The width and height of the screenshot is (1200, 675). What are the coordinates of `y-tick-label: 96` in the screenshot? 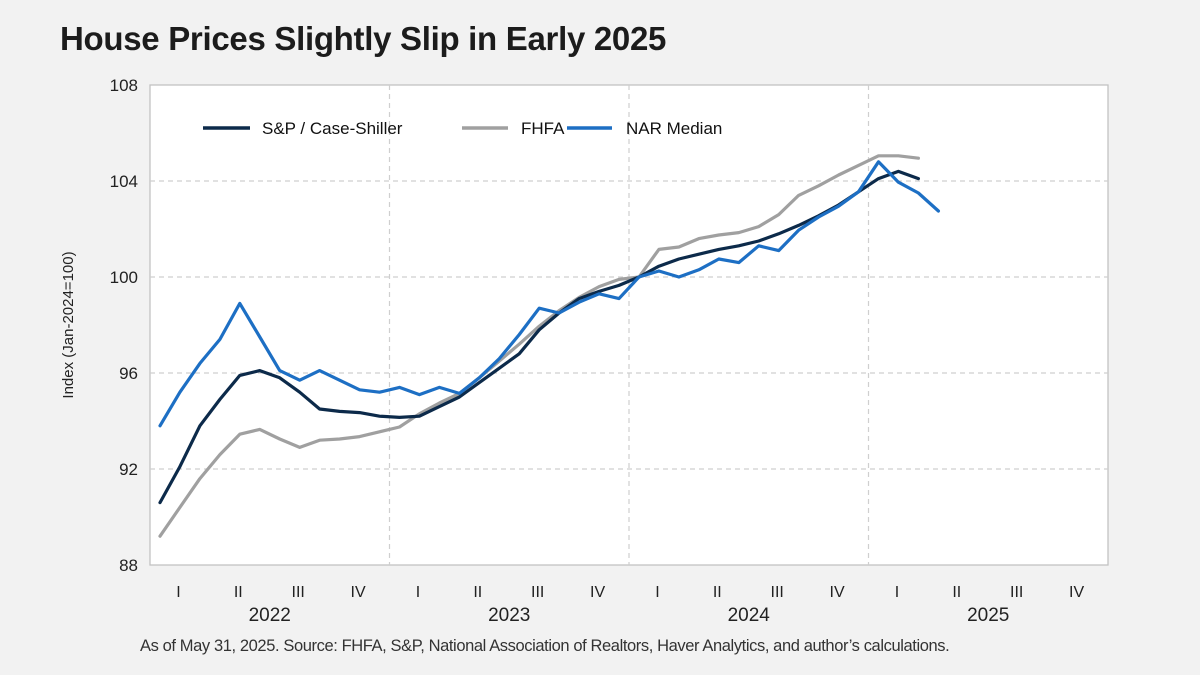 It's located at (128, 373).